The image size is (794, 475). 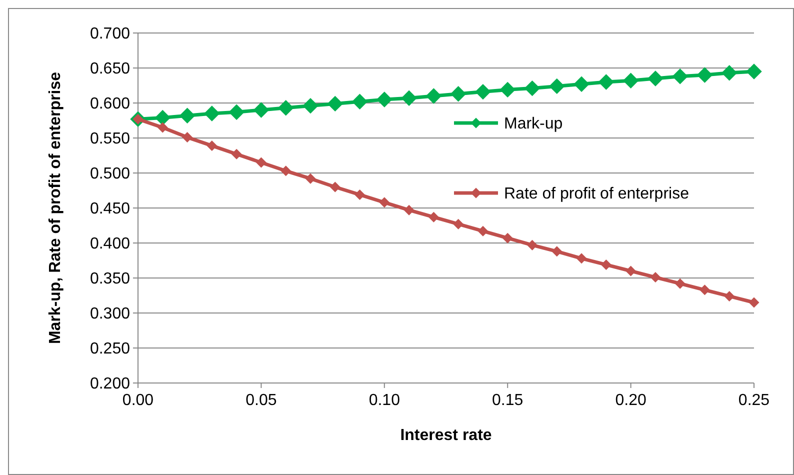 I want to click on y-tick-label: 0.300, so click(x=110, y=314).